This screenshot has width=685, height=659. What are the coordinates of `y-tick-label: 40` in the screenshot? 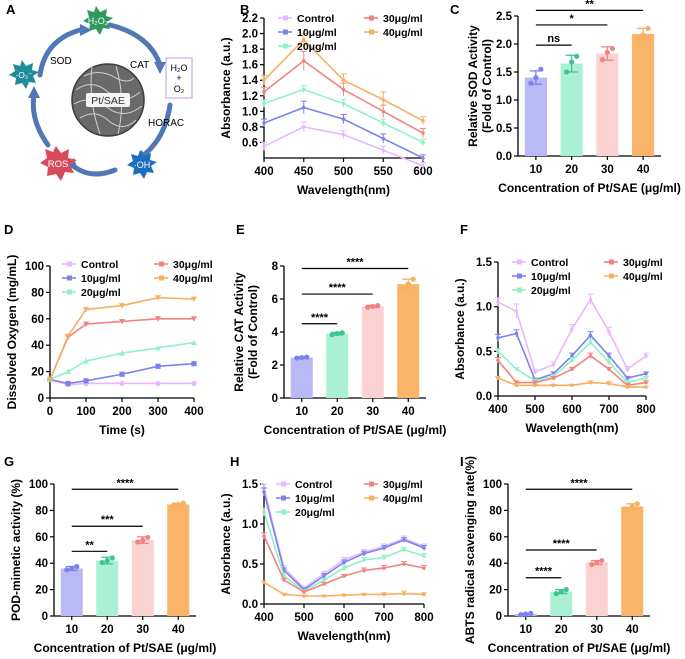 It's located at (495, 564).